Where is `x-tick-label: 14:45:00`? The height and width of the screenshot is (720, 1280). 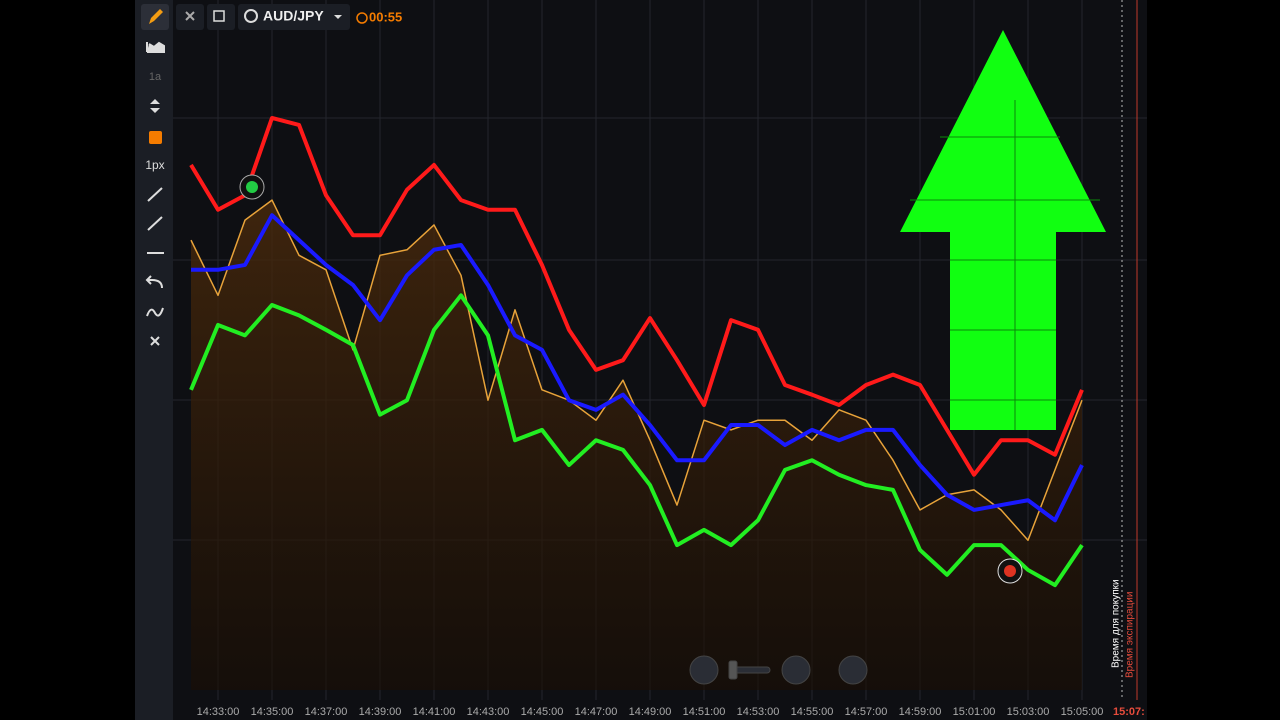 x-tick-label: 14:45:00 is located at coordinates (542, 712).